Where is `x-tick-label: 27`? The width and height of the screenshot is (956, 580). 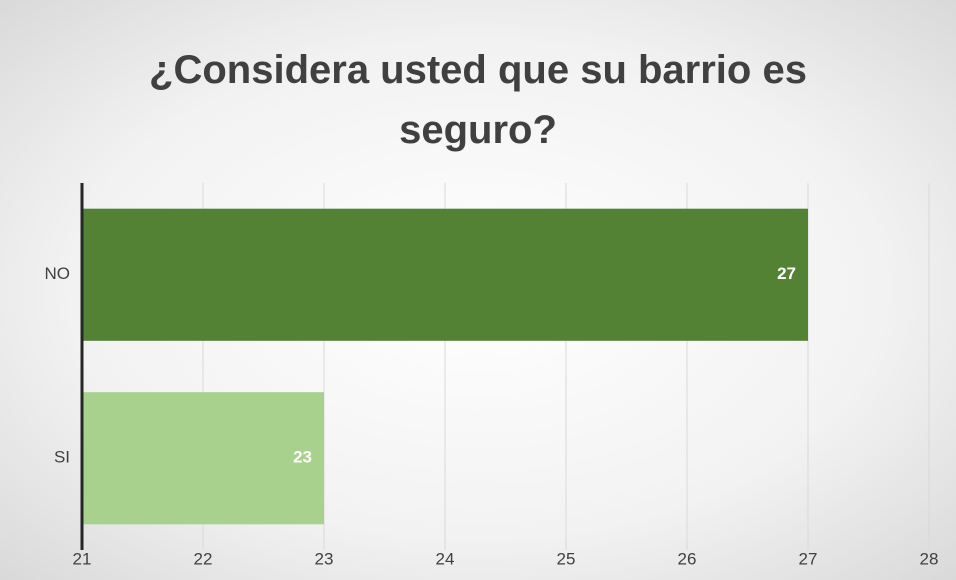 x-tick-label: 27 is located at coordinates (808, 558).